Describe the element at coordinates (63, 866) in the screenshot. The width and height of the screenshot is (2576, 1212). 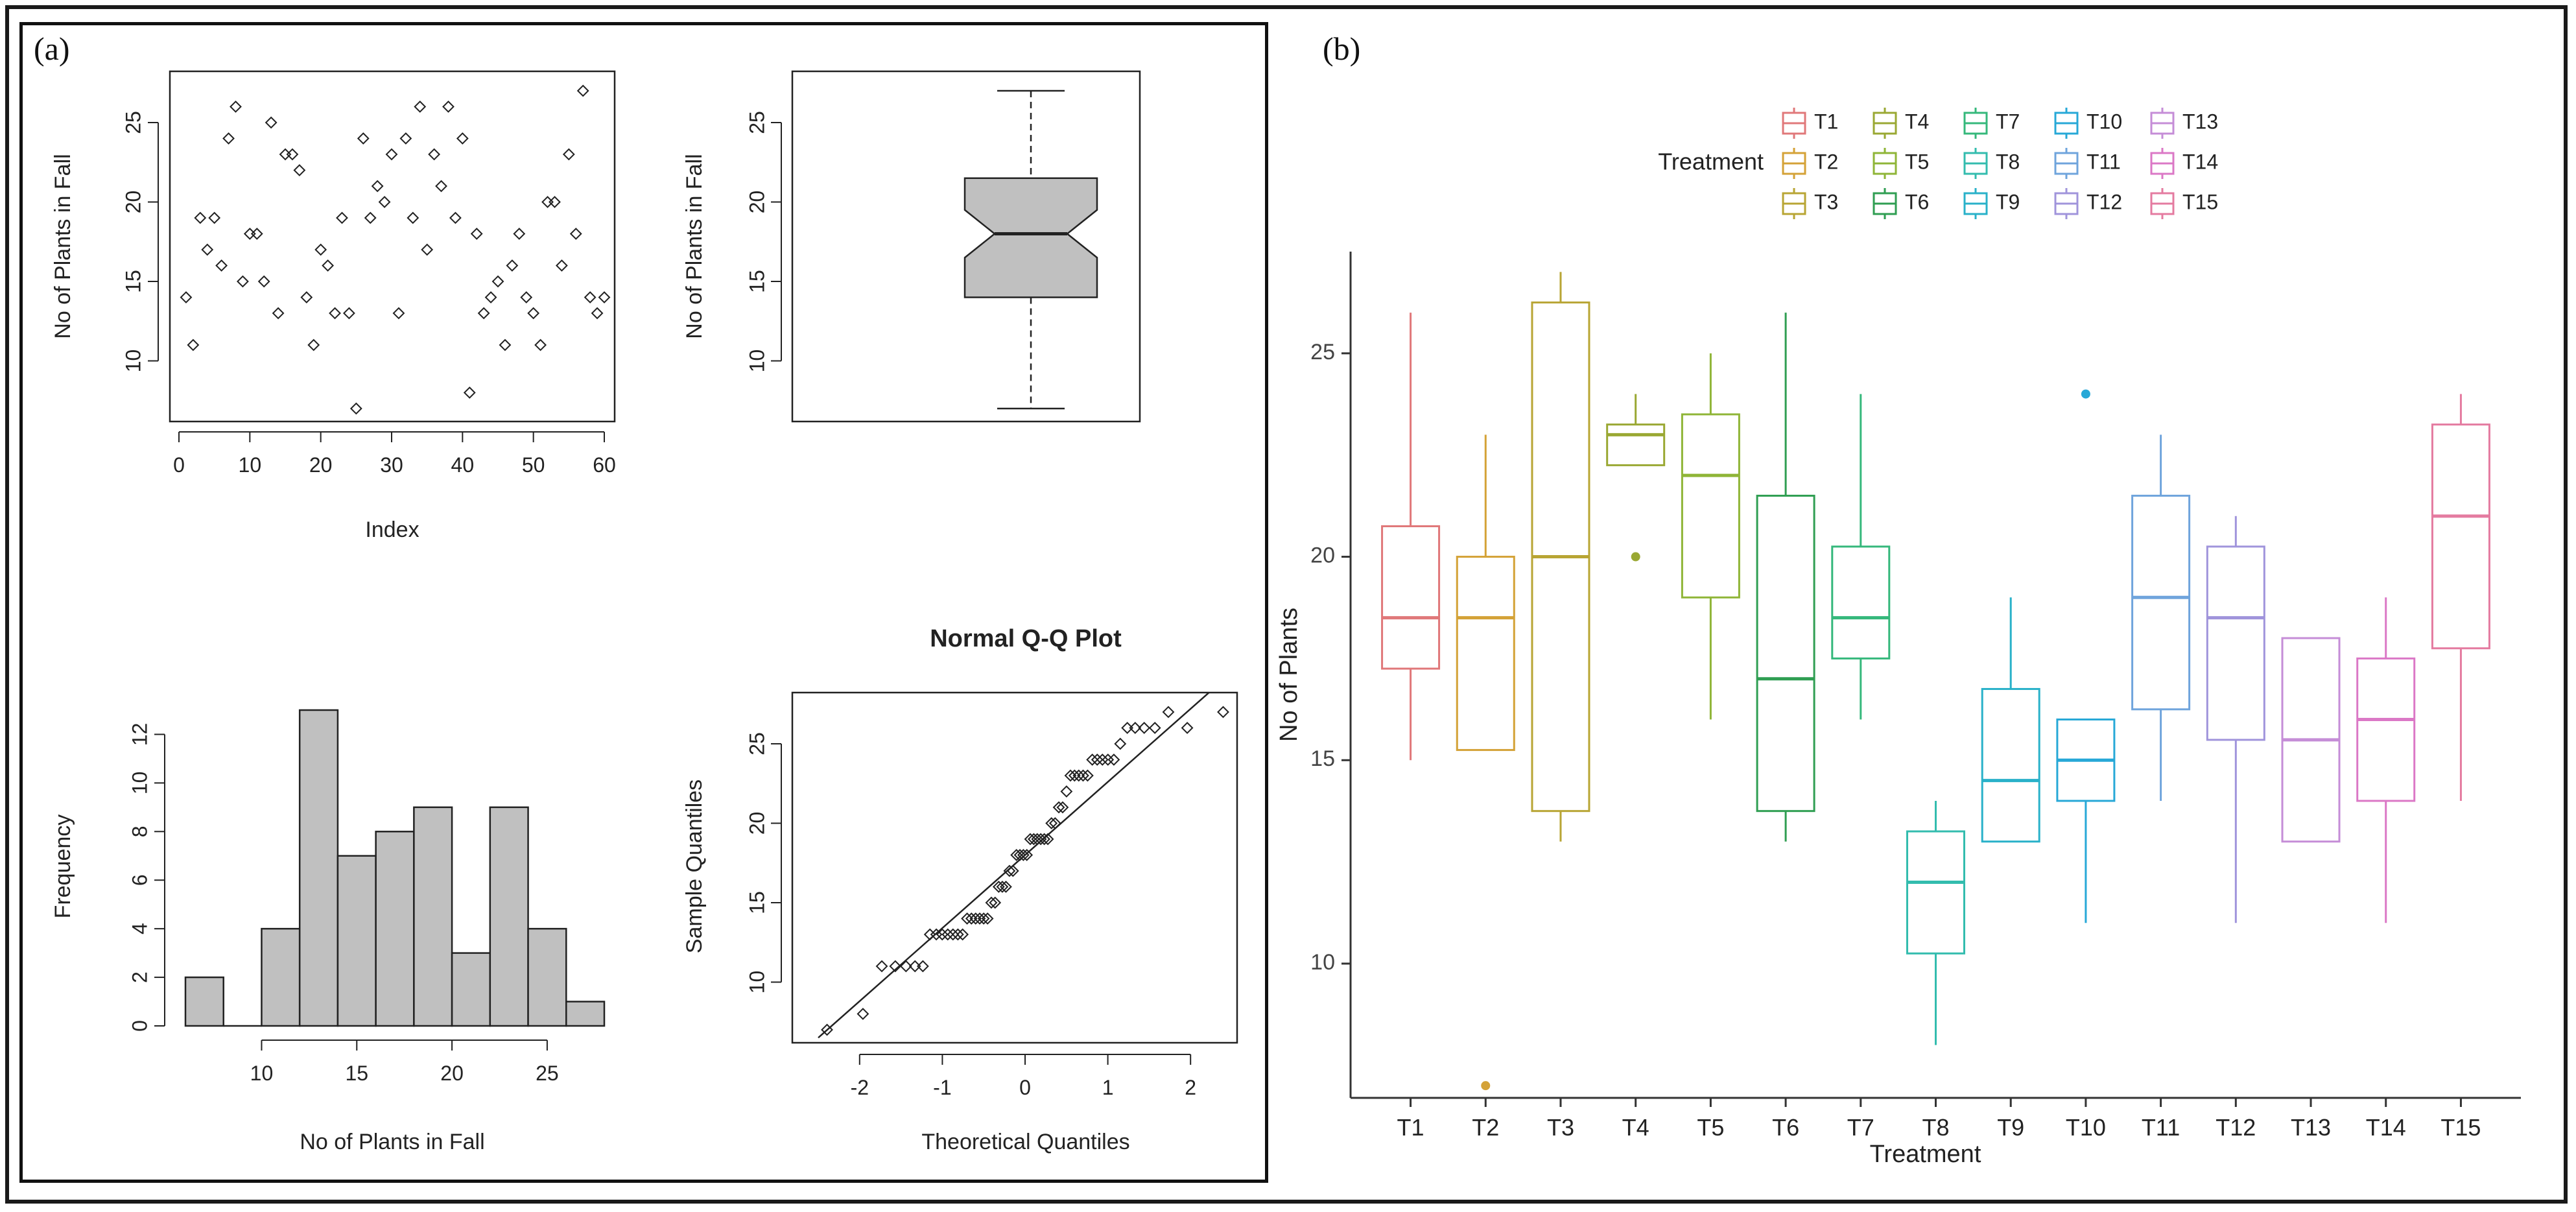
I see `hist-y-label: Frequency` at that location.